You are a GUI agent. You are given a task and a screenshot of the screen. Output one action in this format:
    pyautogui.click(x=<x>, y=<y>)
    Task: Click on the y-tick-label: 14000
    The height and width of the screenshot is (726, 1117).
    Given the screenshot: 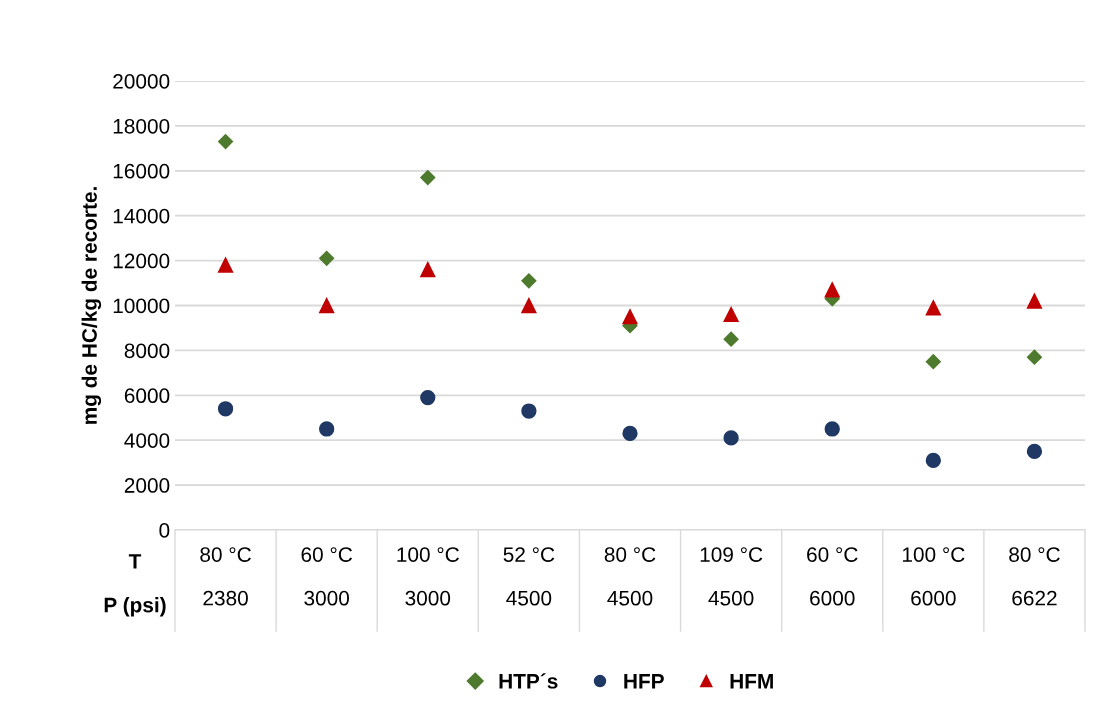 What is the action you would take?
    pyautogui.click(x=141, y=216)
    